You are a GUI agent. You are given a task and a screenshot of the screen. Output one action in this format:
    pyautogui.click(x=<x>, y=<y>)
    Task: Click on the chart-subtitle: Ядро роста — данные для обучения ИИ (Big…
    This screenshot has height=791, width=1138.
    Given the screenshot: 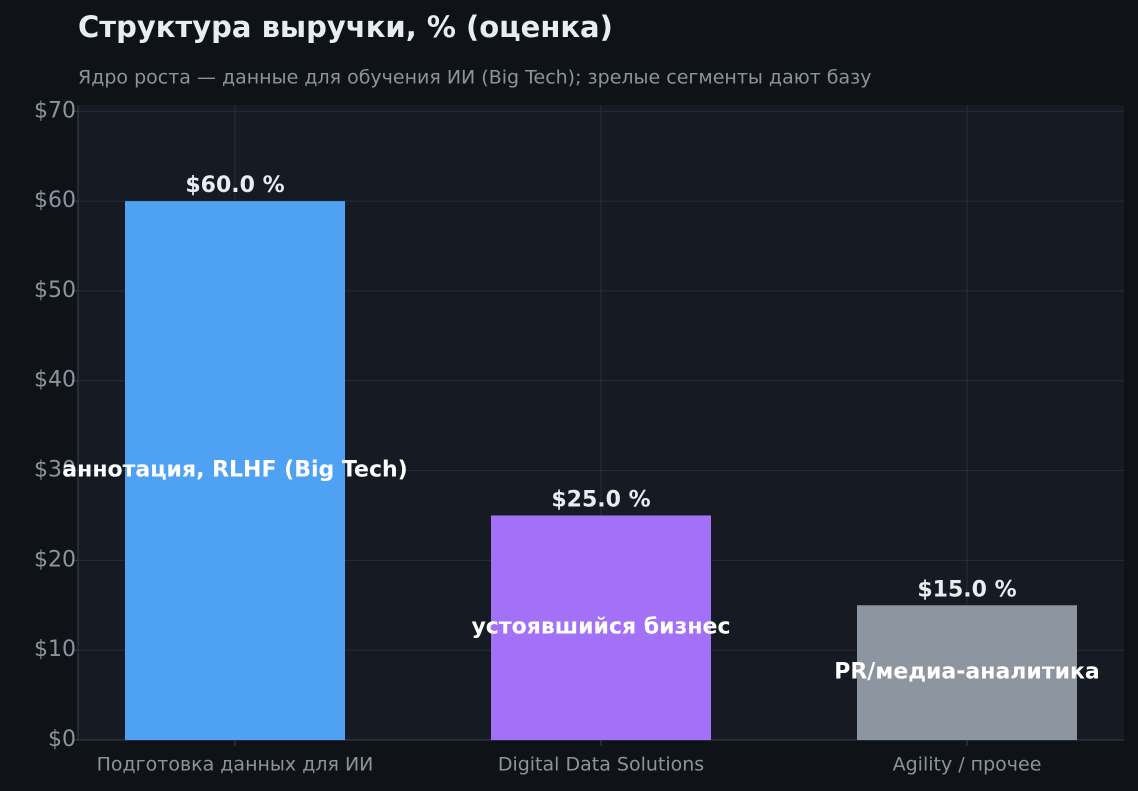 What is the action you would take?
    pyautogui.click(x=475, y=78)
    